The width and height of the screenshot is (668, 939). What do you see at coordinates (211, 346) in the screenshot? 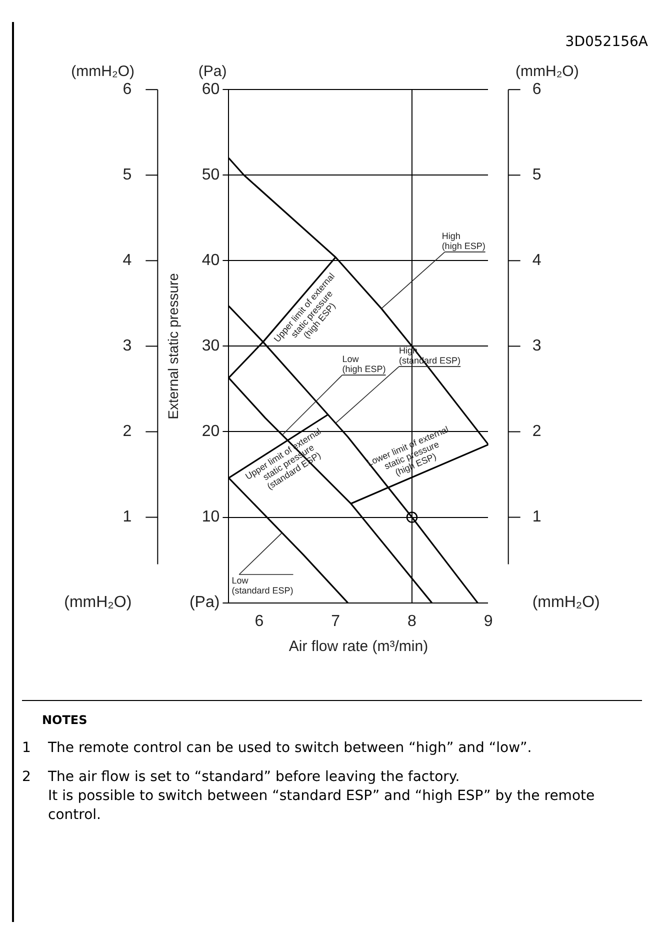
I see `y-tick-label: 30` at bounding box center [211, 346].